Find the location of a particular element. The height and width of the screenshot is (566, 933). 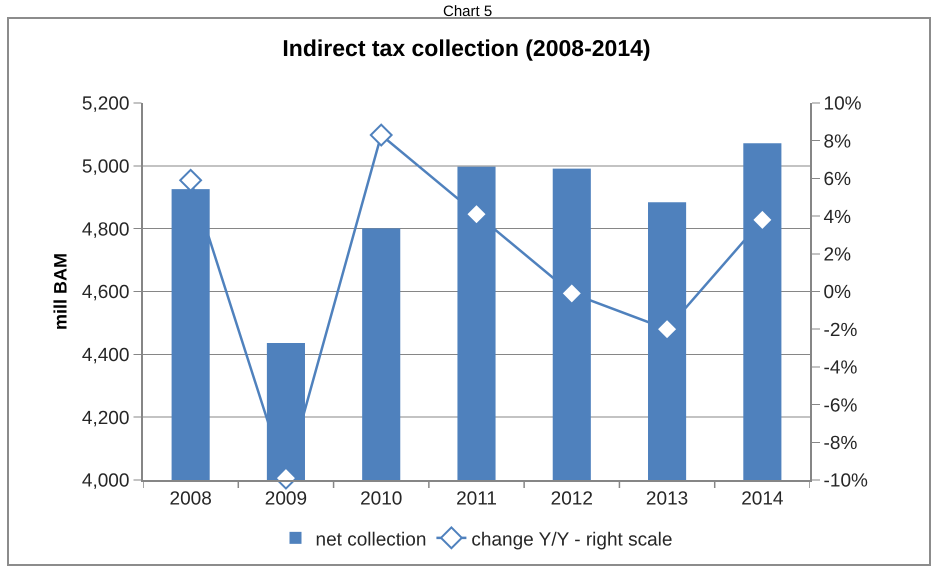

y2-tick-label: 8% is located at coordinates (838, 141).